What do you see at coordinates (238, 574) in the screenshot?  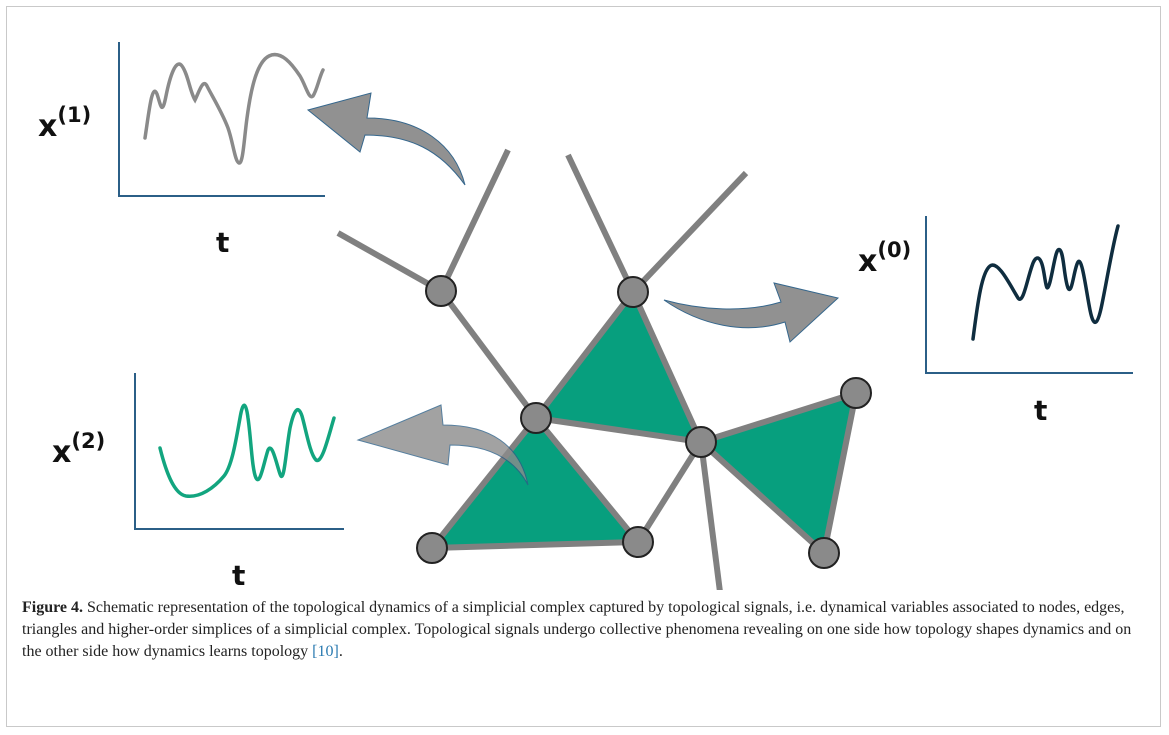 I see `panel-x2-t-label: t` at bounding box center [238, 574].